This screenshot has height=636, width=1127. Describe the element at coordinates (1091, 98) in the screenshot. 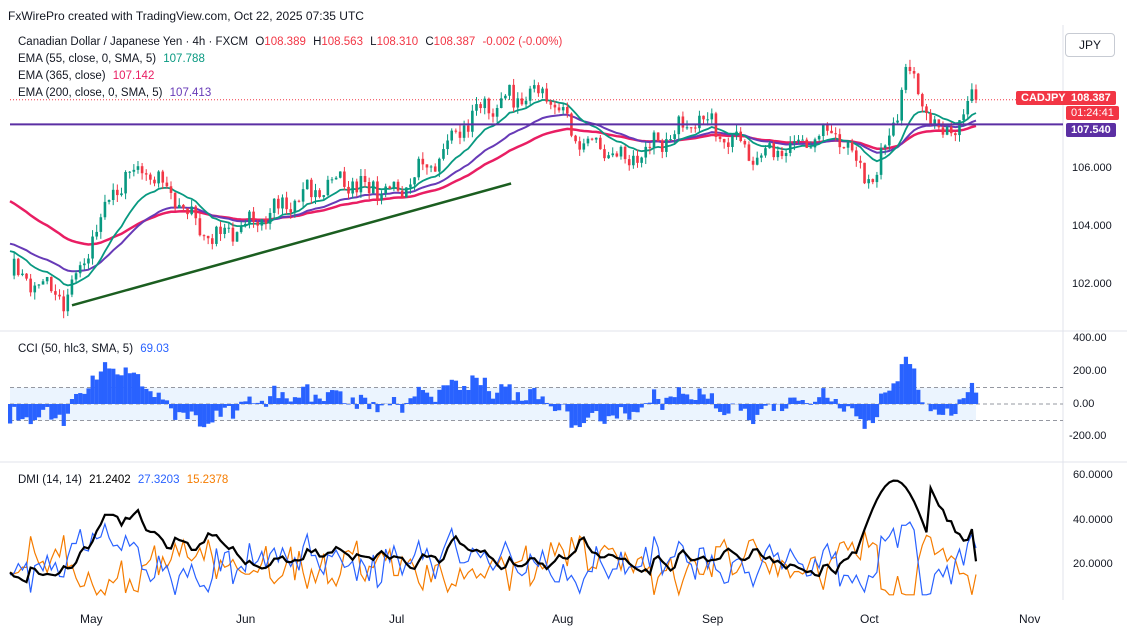

I see `last-price-tag: 108.387` at that location.